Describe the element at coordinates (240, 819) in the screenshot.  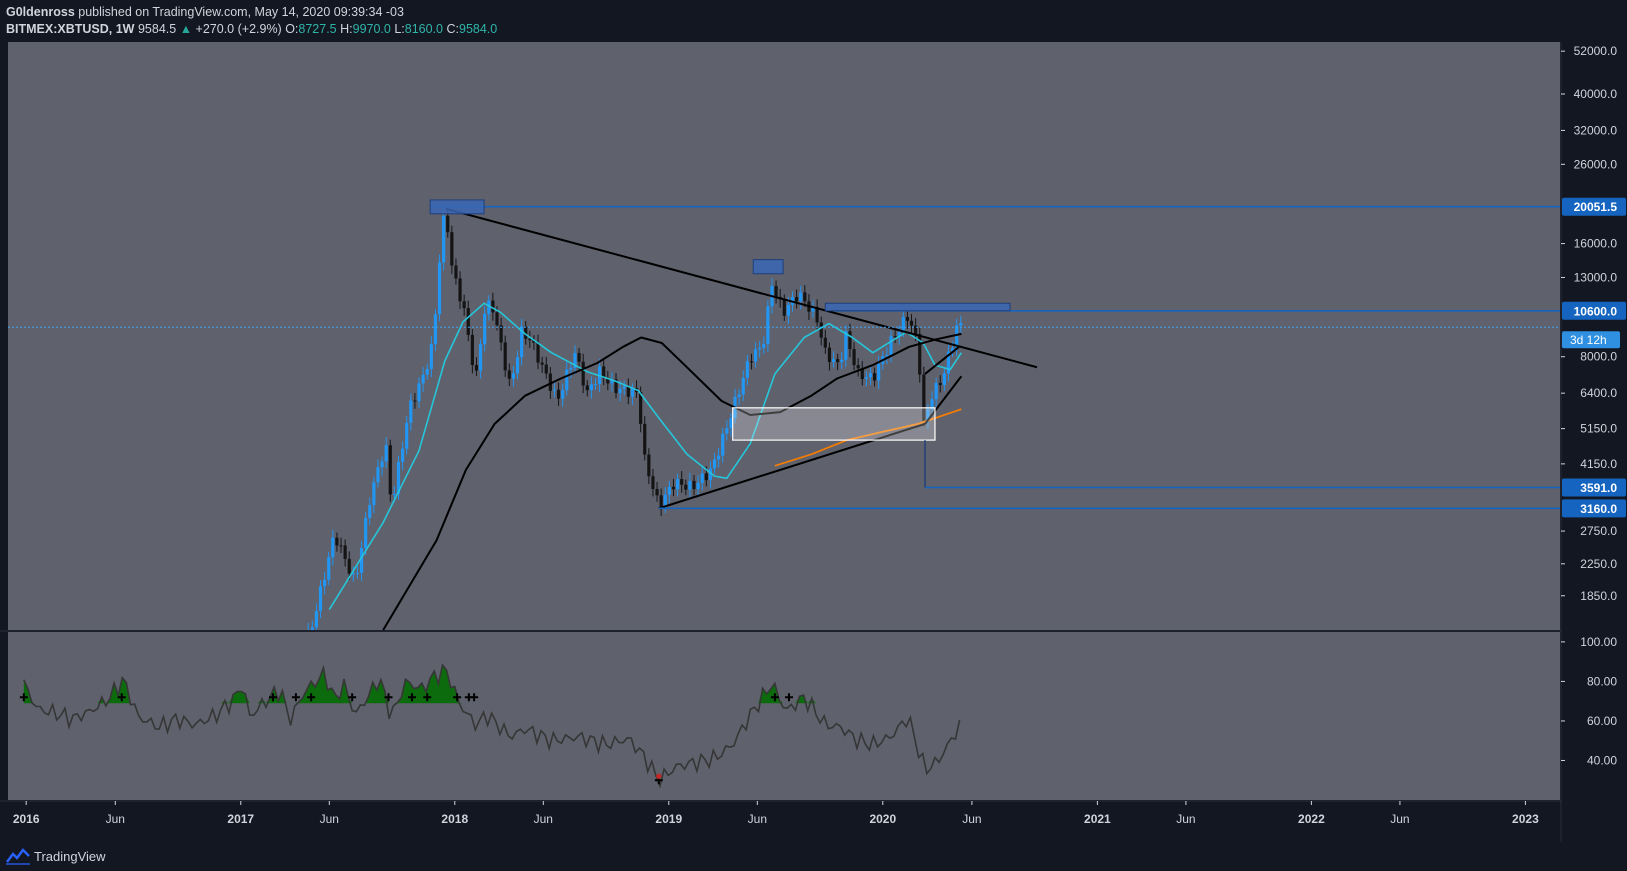
I see `time-tick-label: 2017` at that location.